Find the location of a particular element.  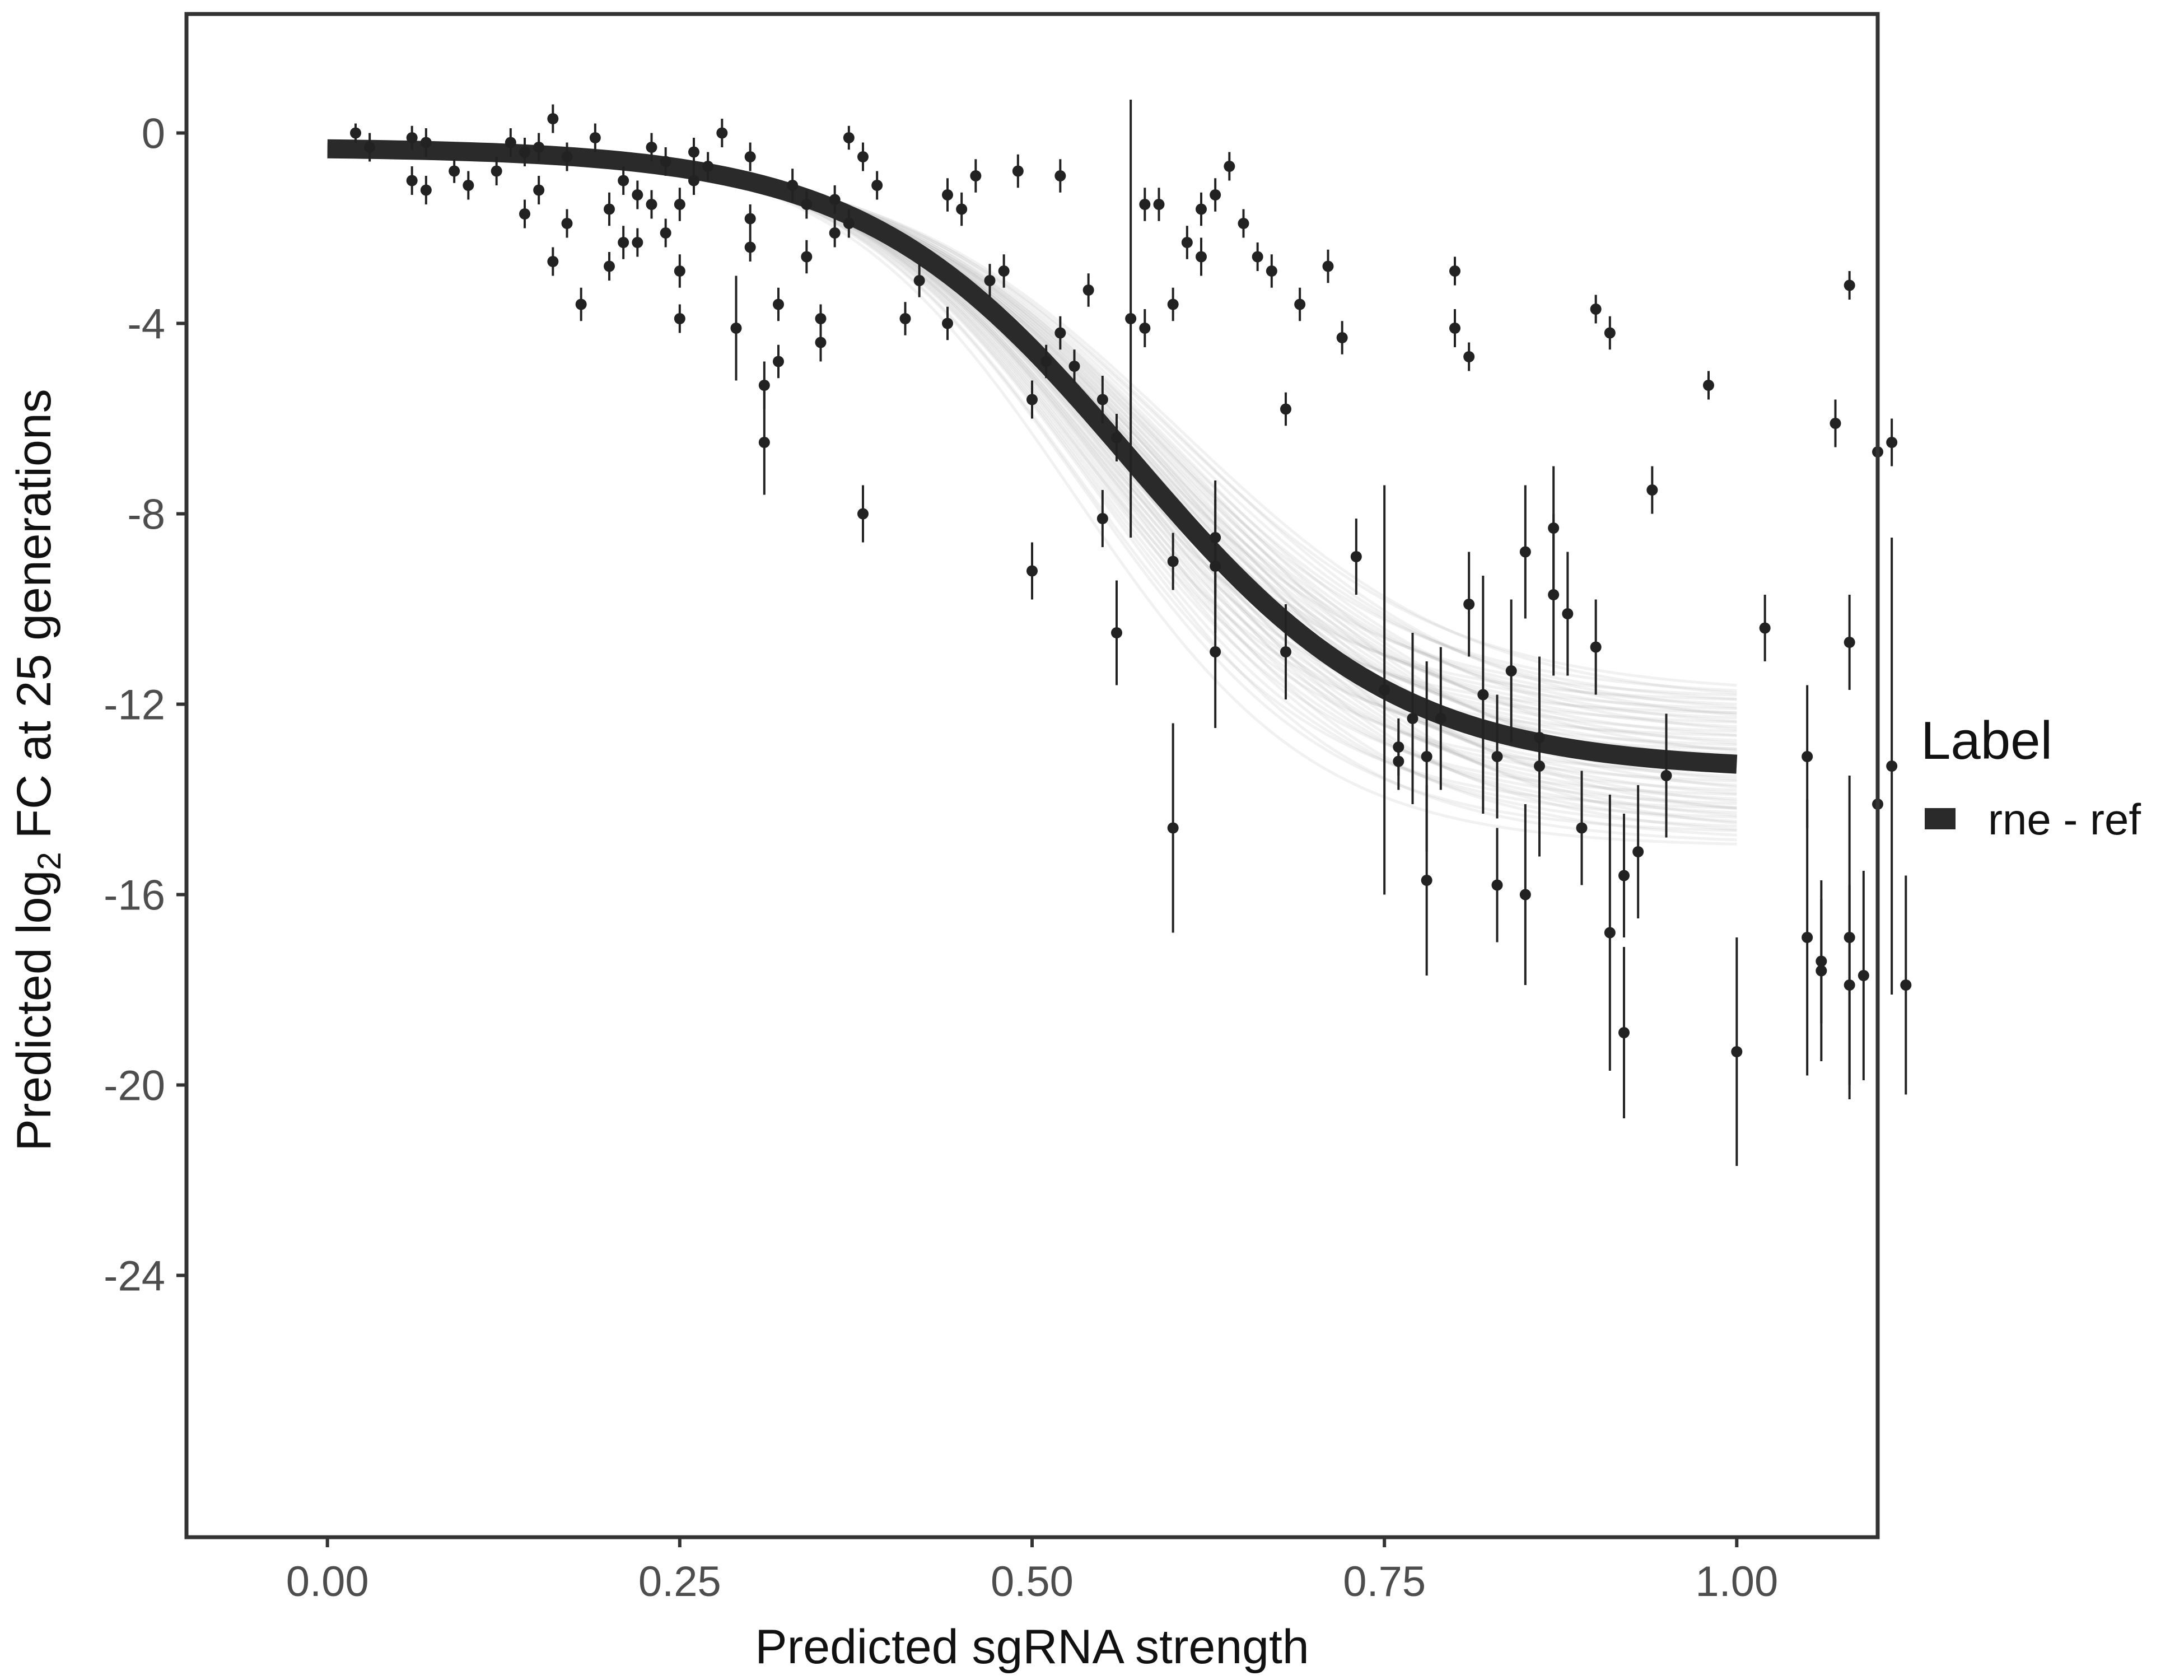

y-axis-title-subscript: 2 is located at coordinates (50, 861).